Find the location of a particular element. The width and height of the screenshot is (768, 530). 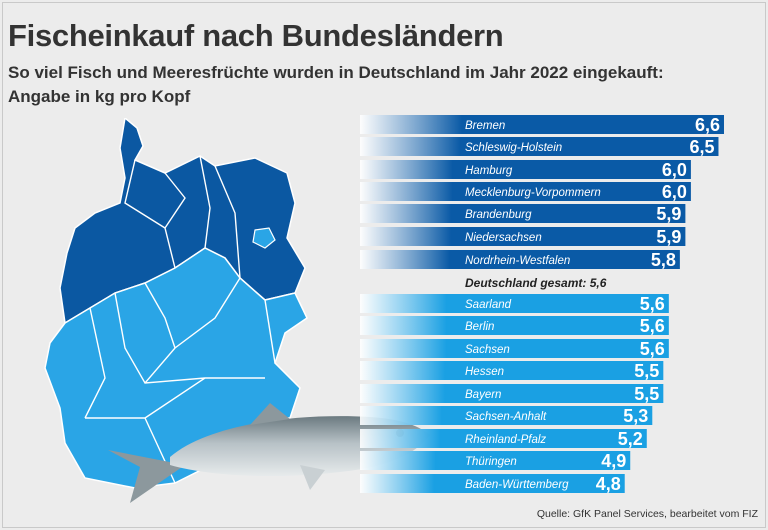

bar-sachsen is located at coordinates (514, 348).